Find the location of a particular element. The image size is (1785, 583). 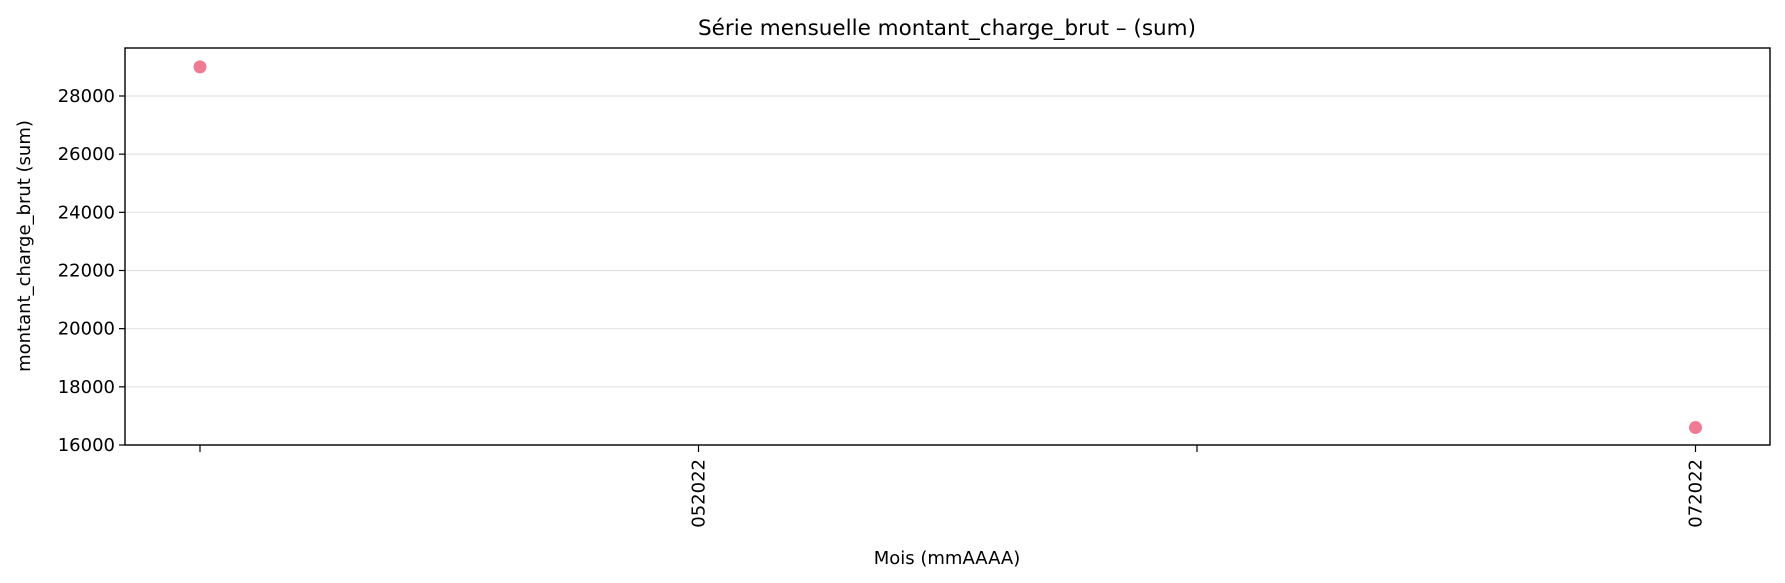

x-tick-label: 072022 is located at coordinates (1696, 493).